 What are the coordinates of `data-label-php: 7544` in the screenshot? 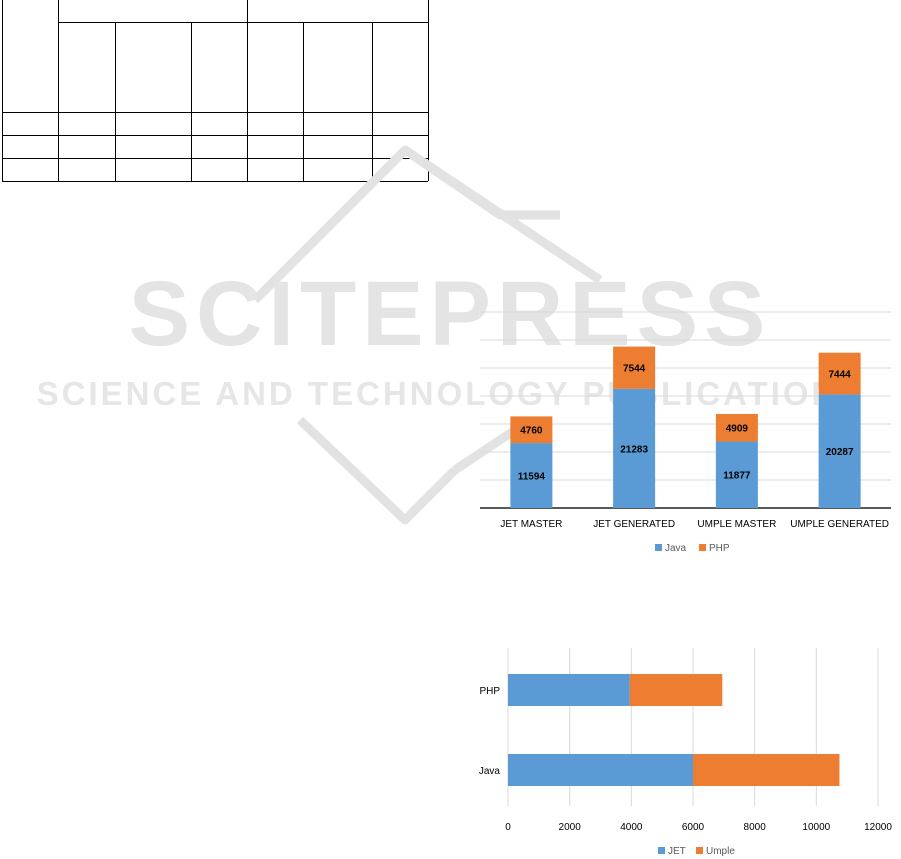 It's located at (634, 369).